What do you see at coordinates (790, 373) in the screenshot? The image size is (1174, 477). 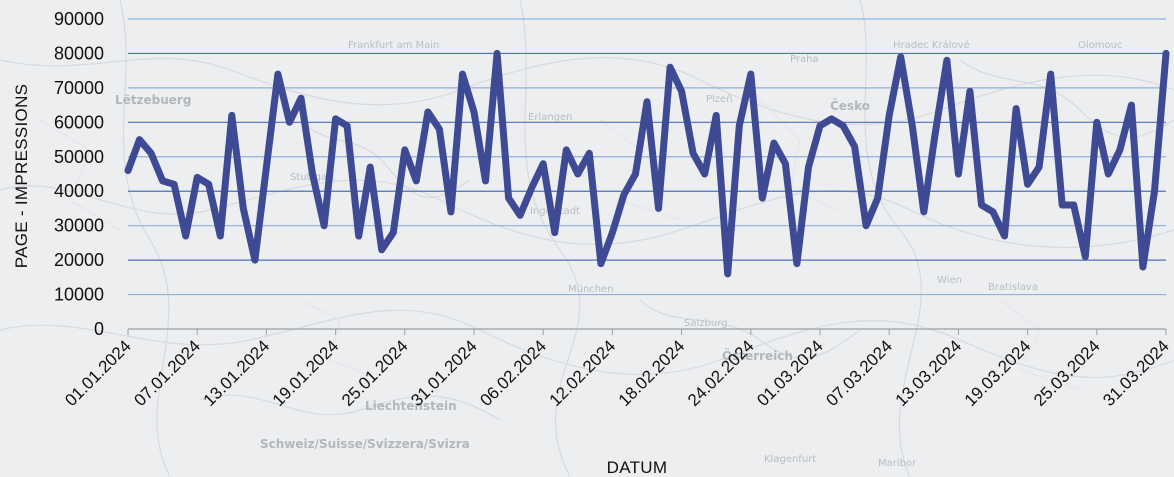 I see `x-tick-label: 01.03.2024` at bounding box center [790, 373].